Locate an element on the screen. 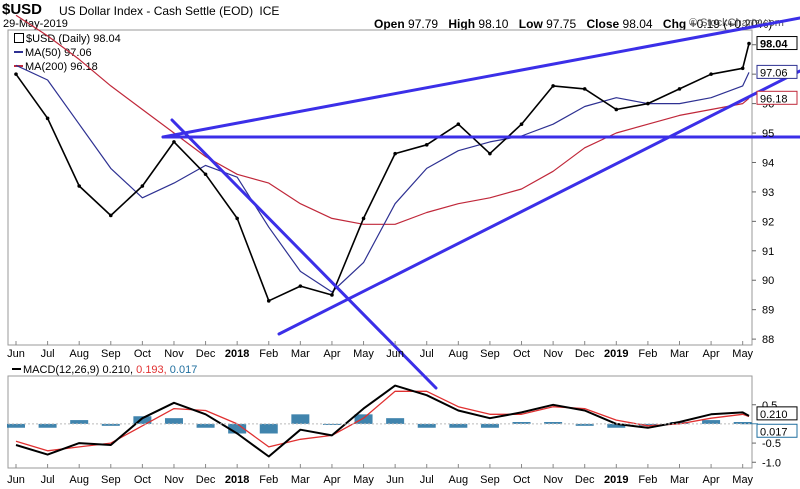 The image size is (800, 489). exchange: ICE is located at coordinates (269, 11).